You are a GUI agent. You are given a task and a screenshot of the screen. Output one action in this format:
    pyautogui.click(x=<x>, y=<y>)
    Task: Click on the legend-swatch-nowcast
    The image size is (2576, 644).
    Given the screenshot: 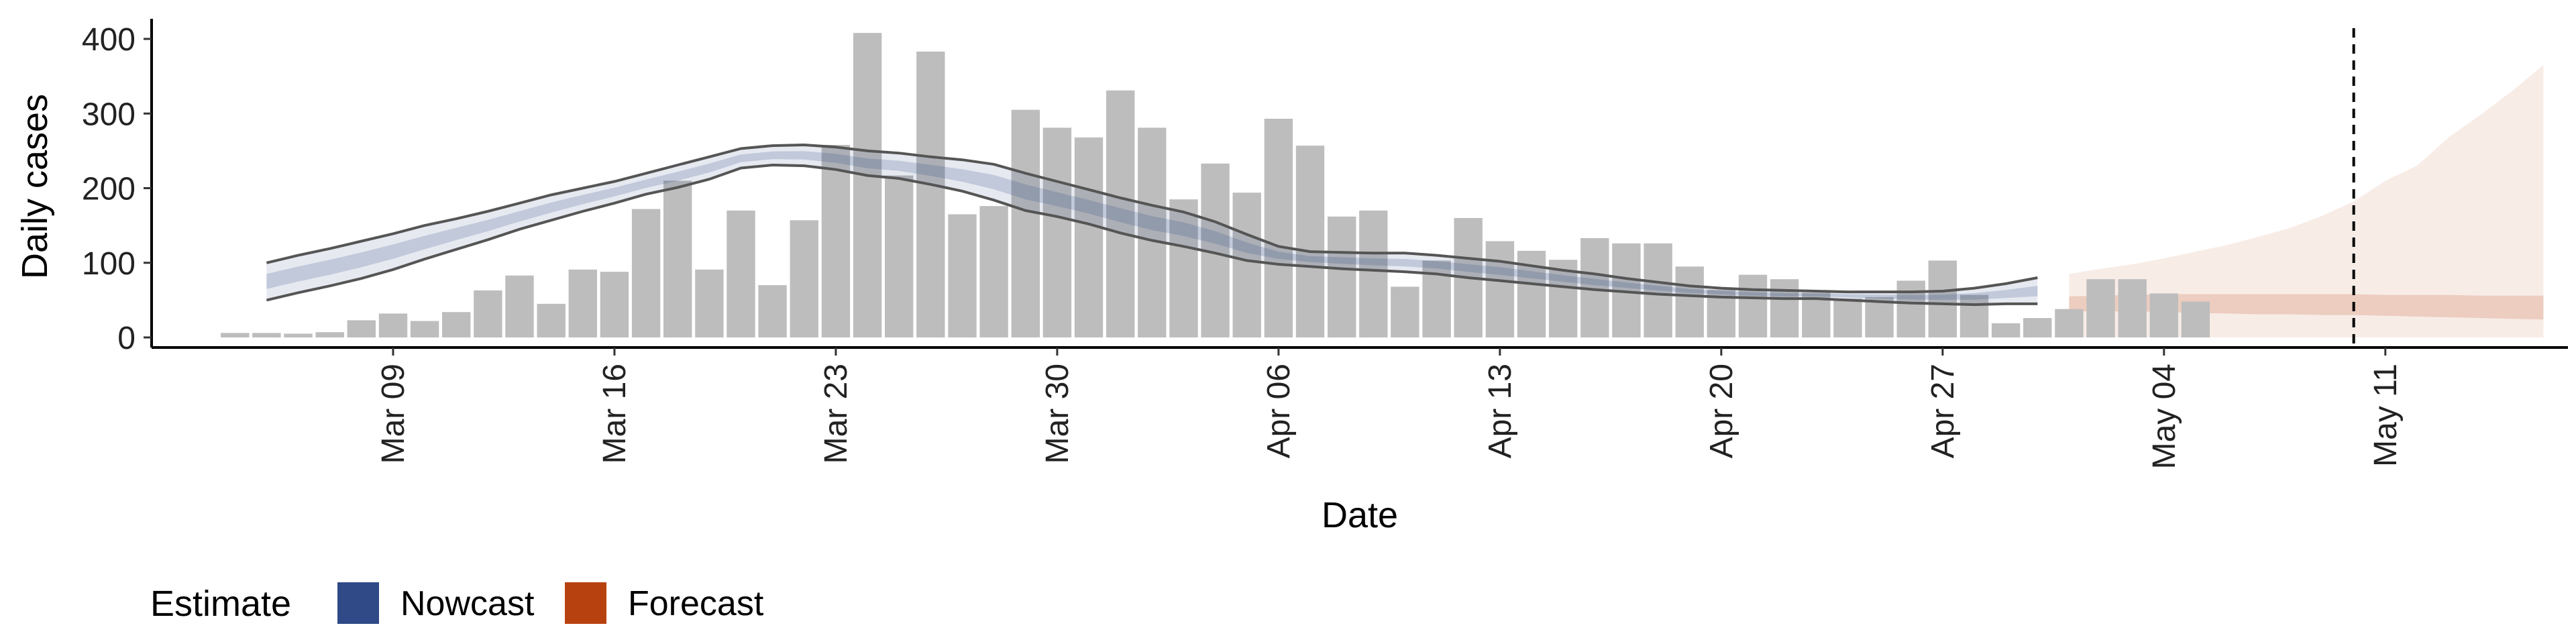 What is the action you would take?
    pyautogui.click(x=358, y=603)
    